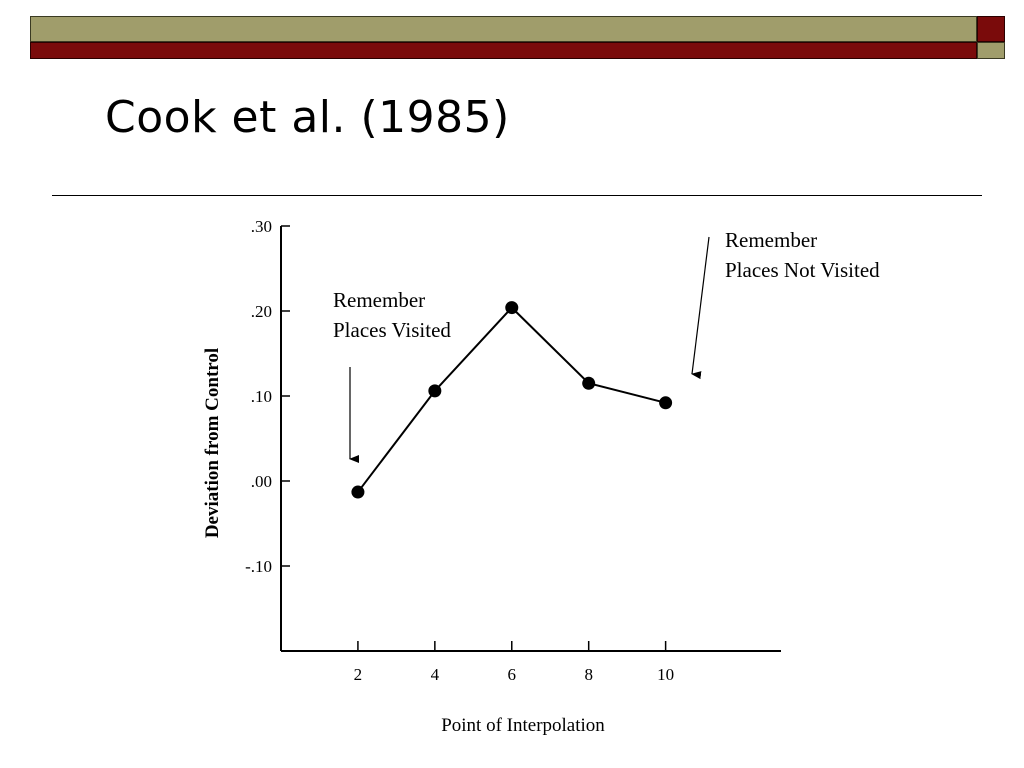 The image size is (1024, 768). I want to click on annotation-not-visited: Remember Places Not Visited, so click(802, 255).